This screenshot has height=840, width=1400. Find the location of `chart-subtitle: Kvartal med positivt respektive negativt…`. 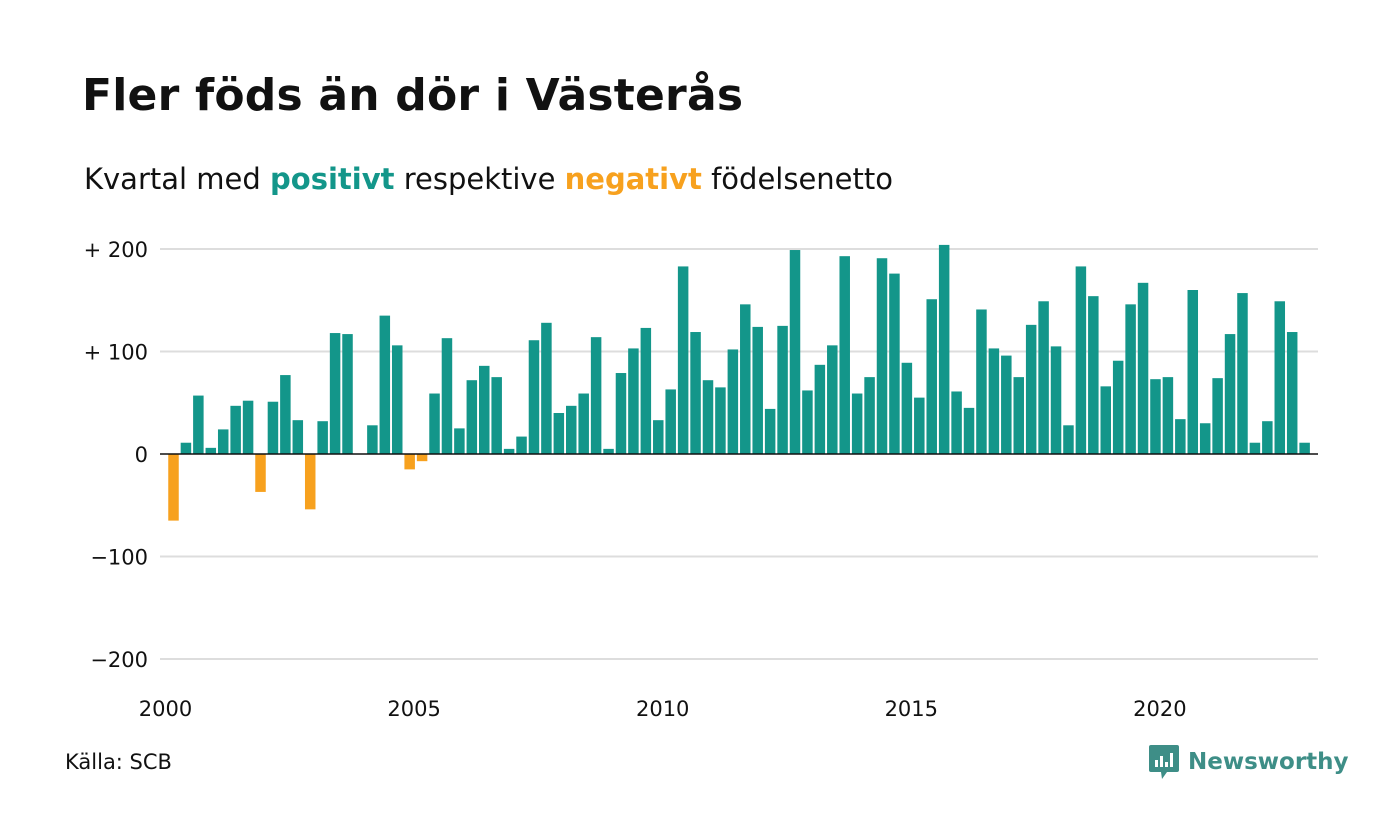

chart-subtitle: Kvartal med positivt respektive negativt… is located at coordinates (488, 179).